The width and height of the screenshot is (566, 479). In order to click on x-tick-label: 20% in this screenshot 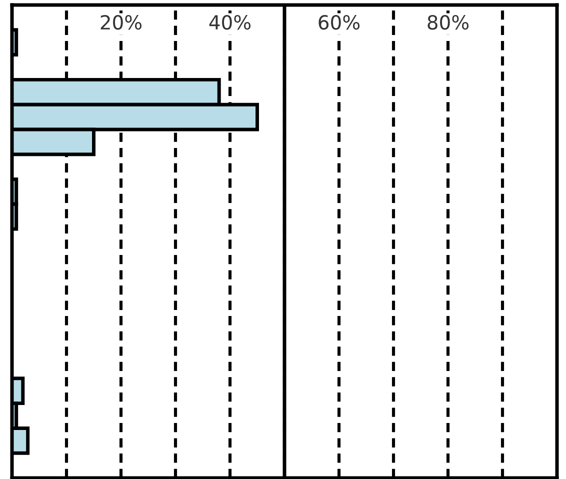, I will do `click(121, 22)`.